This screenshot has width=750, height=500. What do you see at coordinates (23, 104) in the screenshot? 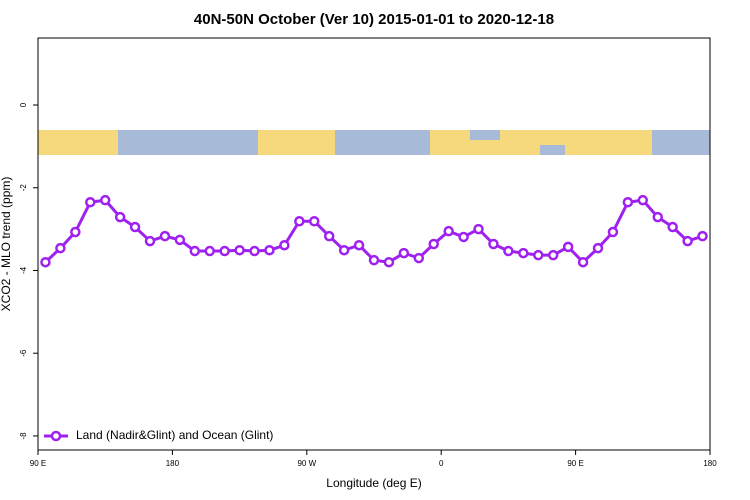
I see `y-tick-label: 0` at bounding box center [23, 104].